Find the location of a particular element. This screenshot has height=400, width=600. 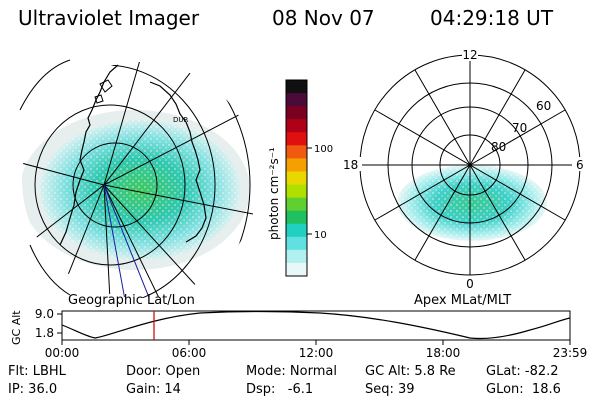

colorbar is located at coordinates (296, 178).